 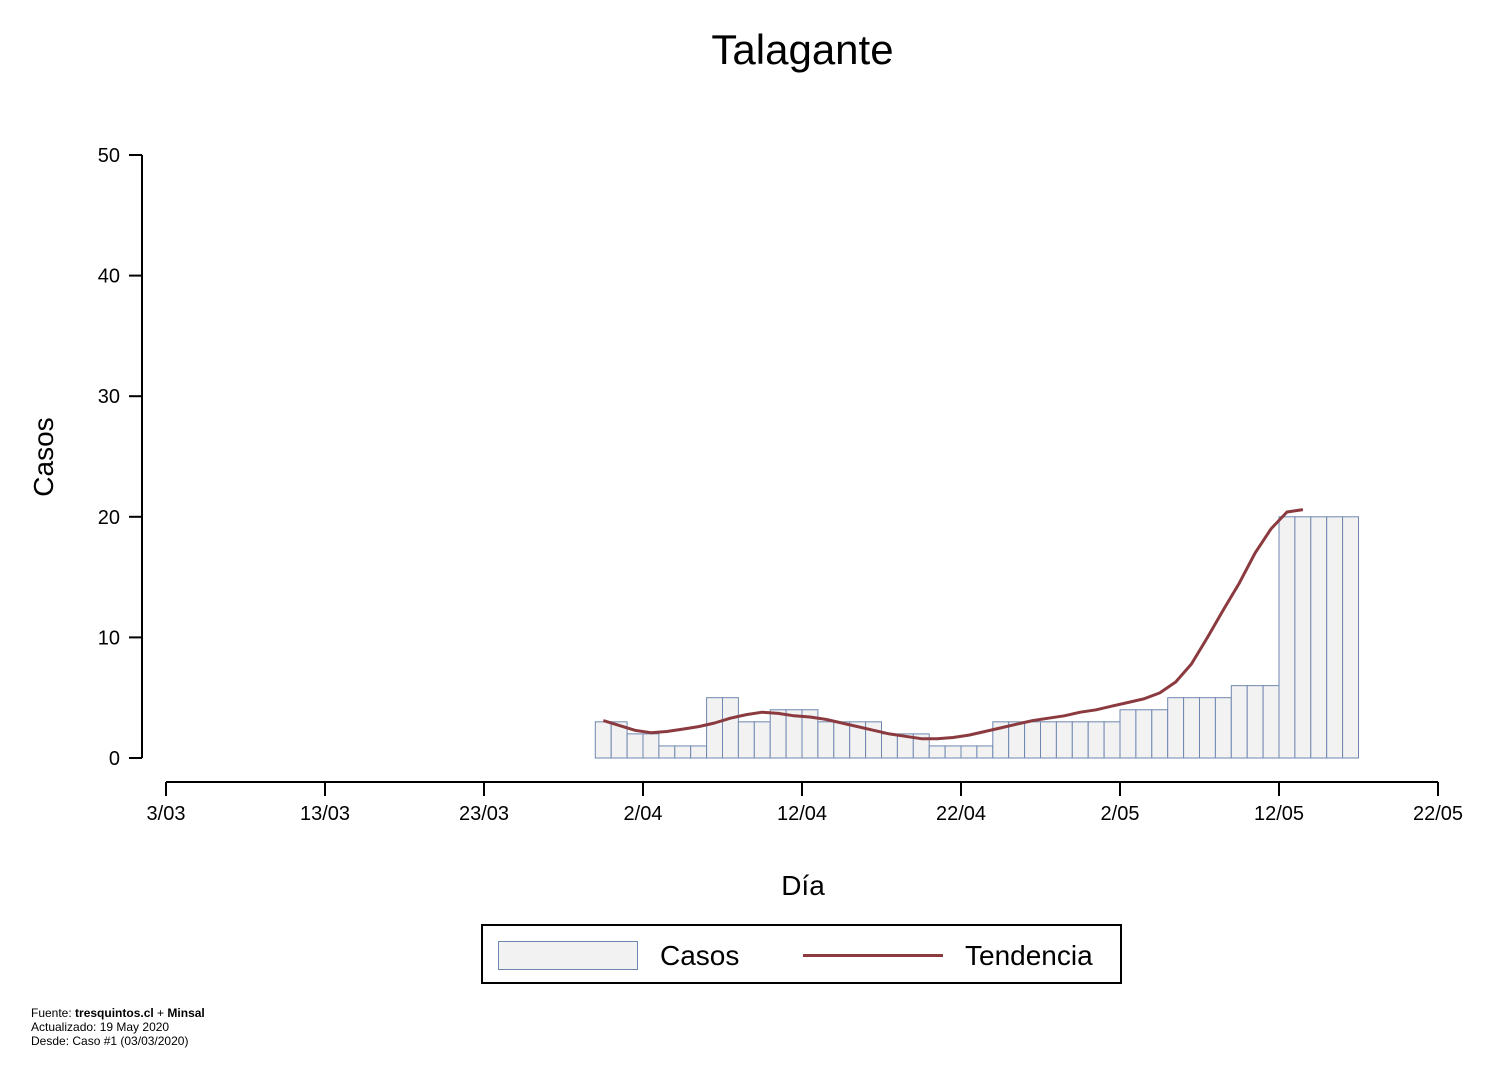 I want to click on legend-casos-swatch, so click(x=568, y=955).